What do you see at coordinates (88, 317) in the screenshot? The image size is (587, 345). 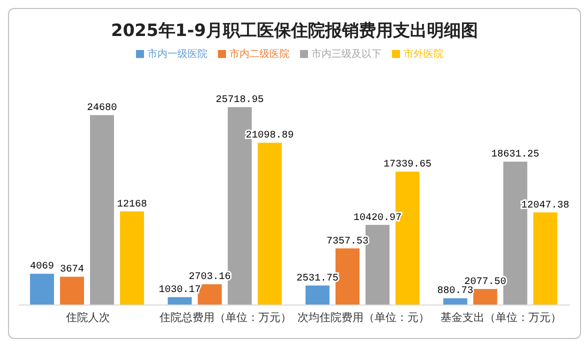 I see `x-tick-label: 住院人次` at bounding box center [88, 317].